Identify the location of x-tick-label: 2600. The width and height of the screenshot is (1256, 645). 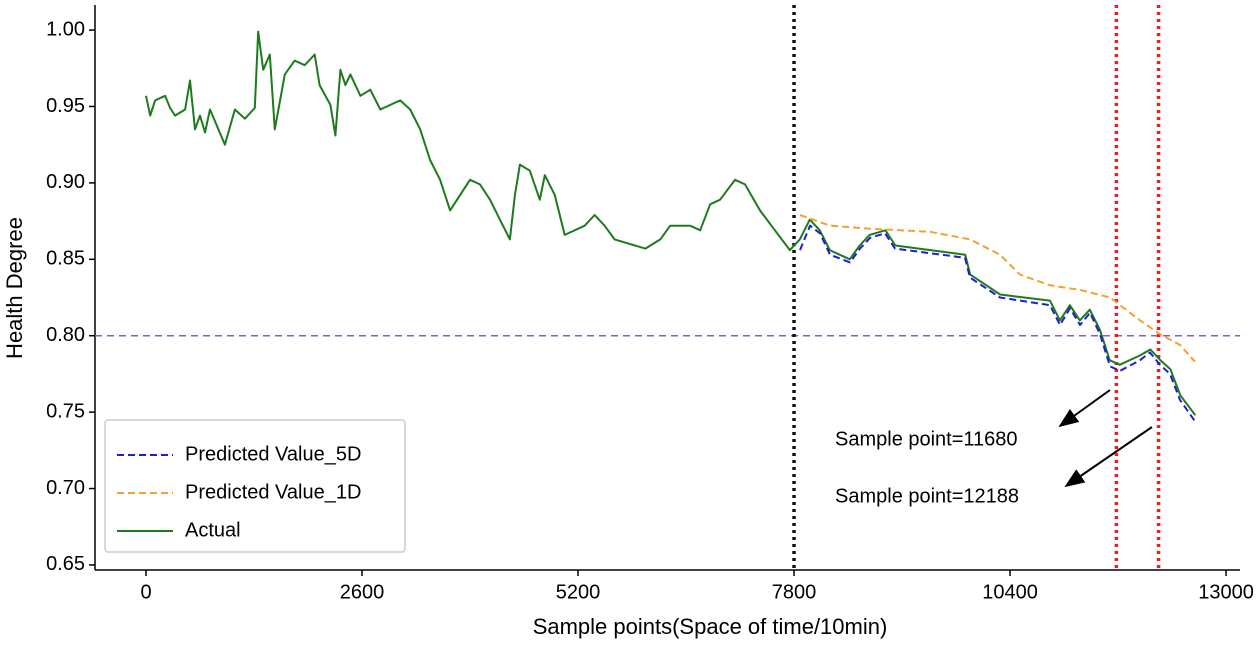
(362, 592).